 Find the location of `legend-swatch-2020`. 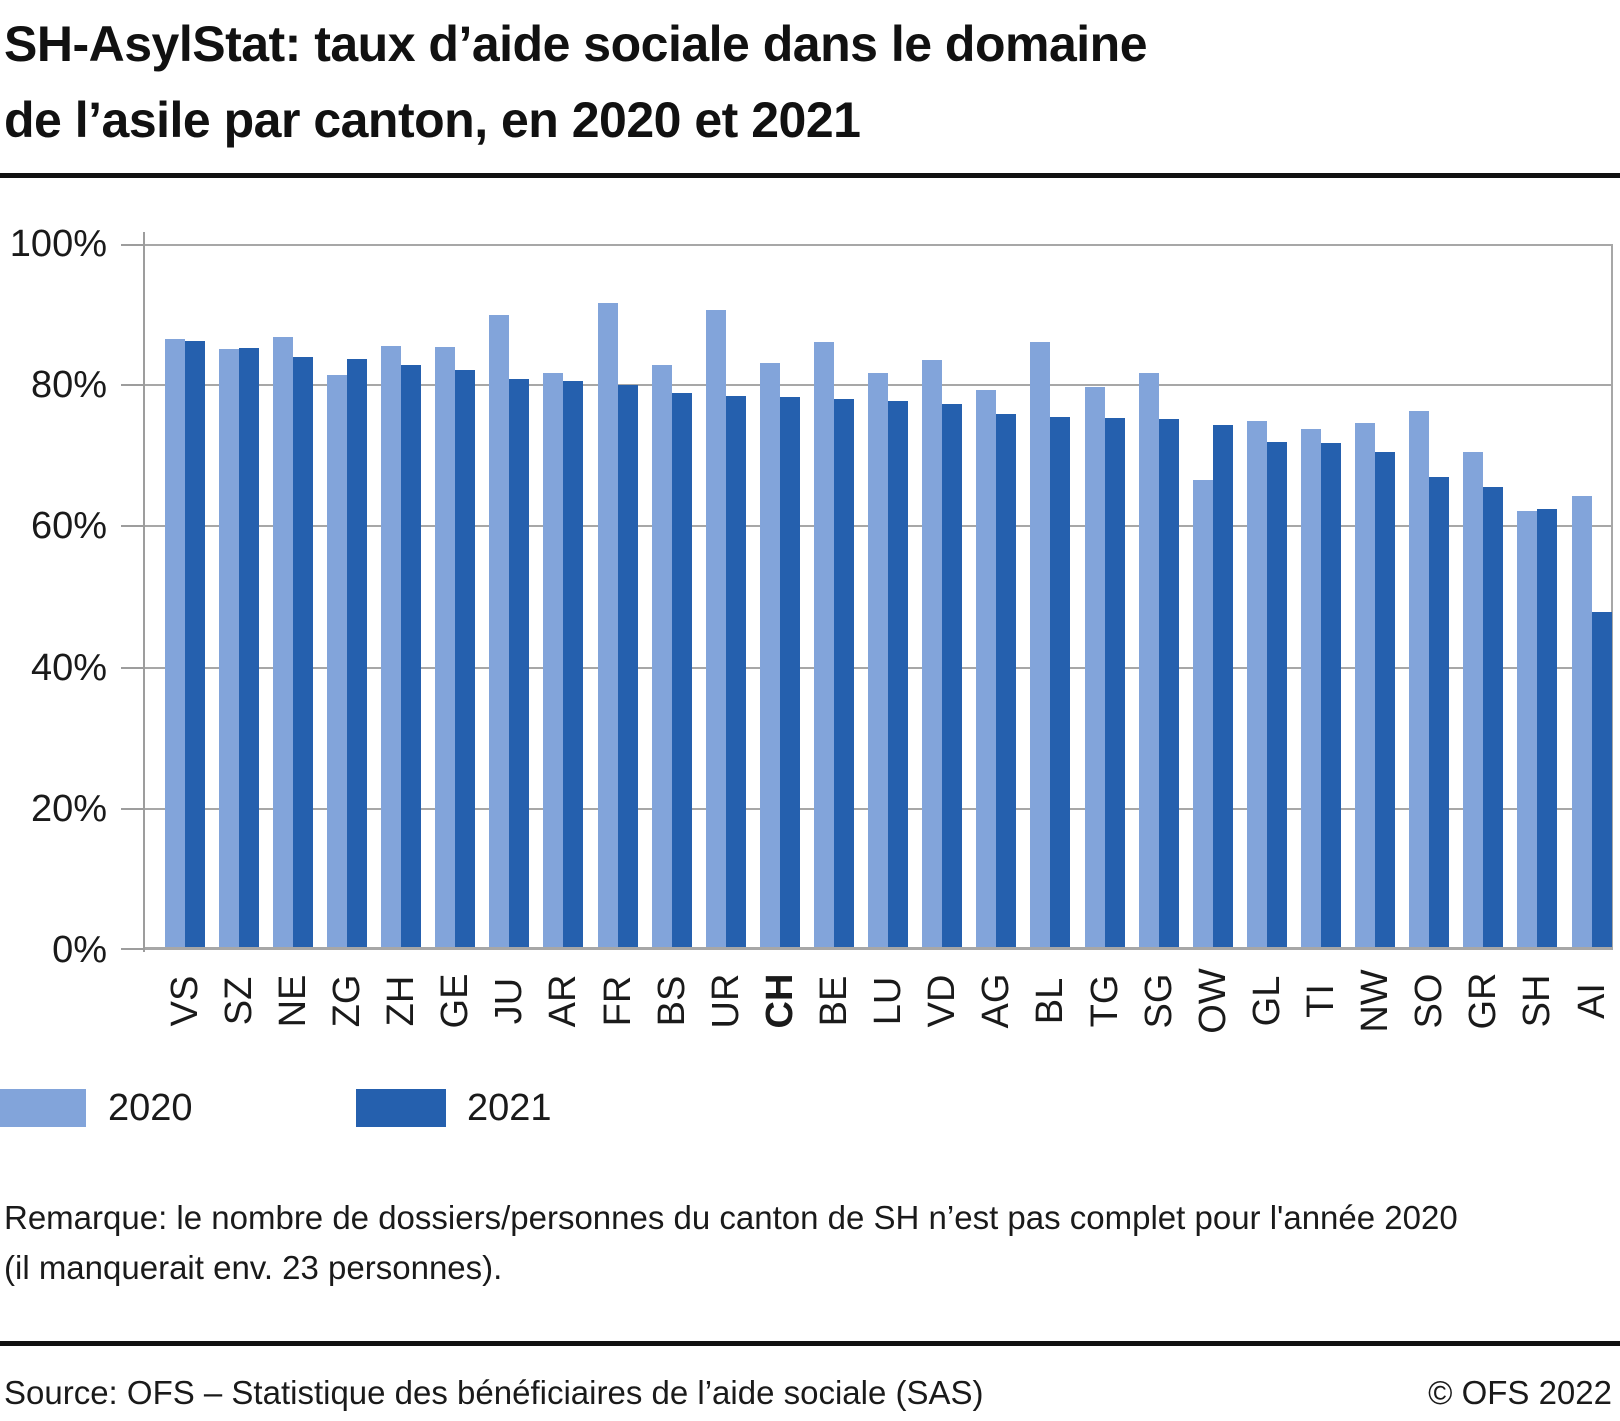

legend-swatch-2020 is located at coordinates (43, 1108).